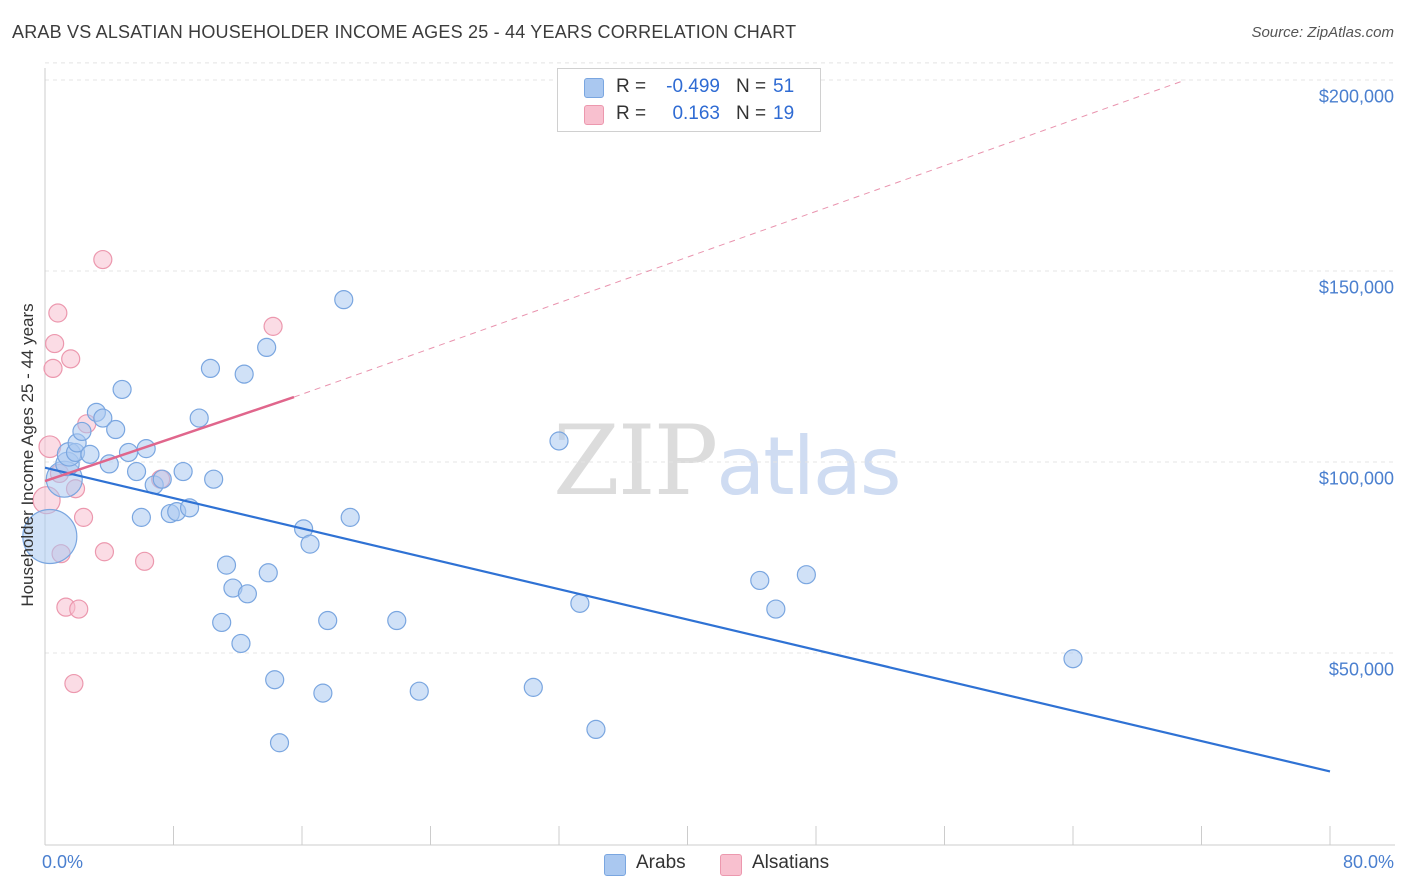  Describe the element at coordinates (661, 862) in the screenshot. I see `bottom-legend-label-arabs: Arabs` at that location.